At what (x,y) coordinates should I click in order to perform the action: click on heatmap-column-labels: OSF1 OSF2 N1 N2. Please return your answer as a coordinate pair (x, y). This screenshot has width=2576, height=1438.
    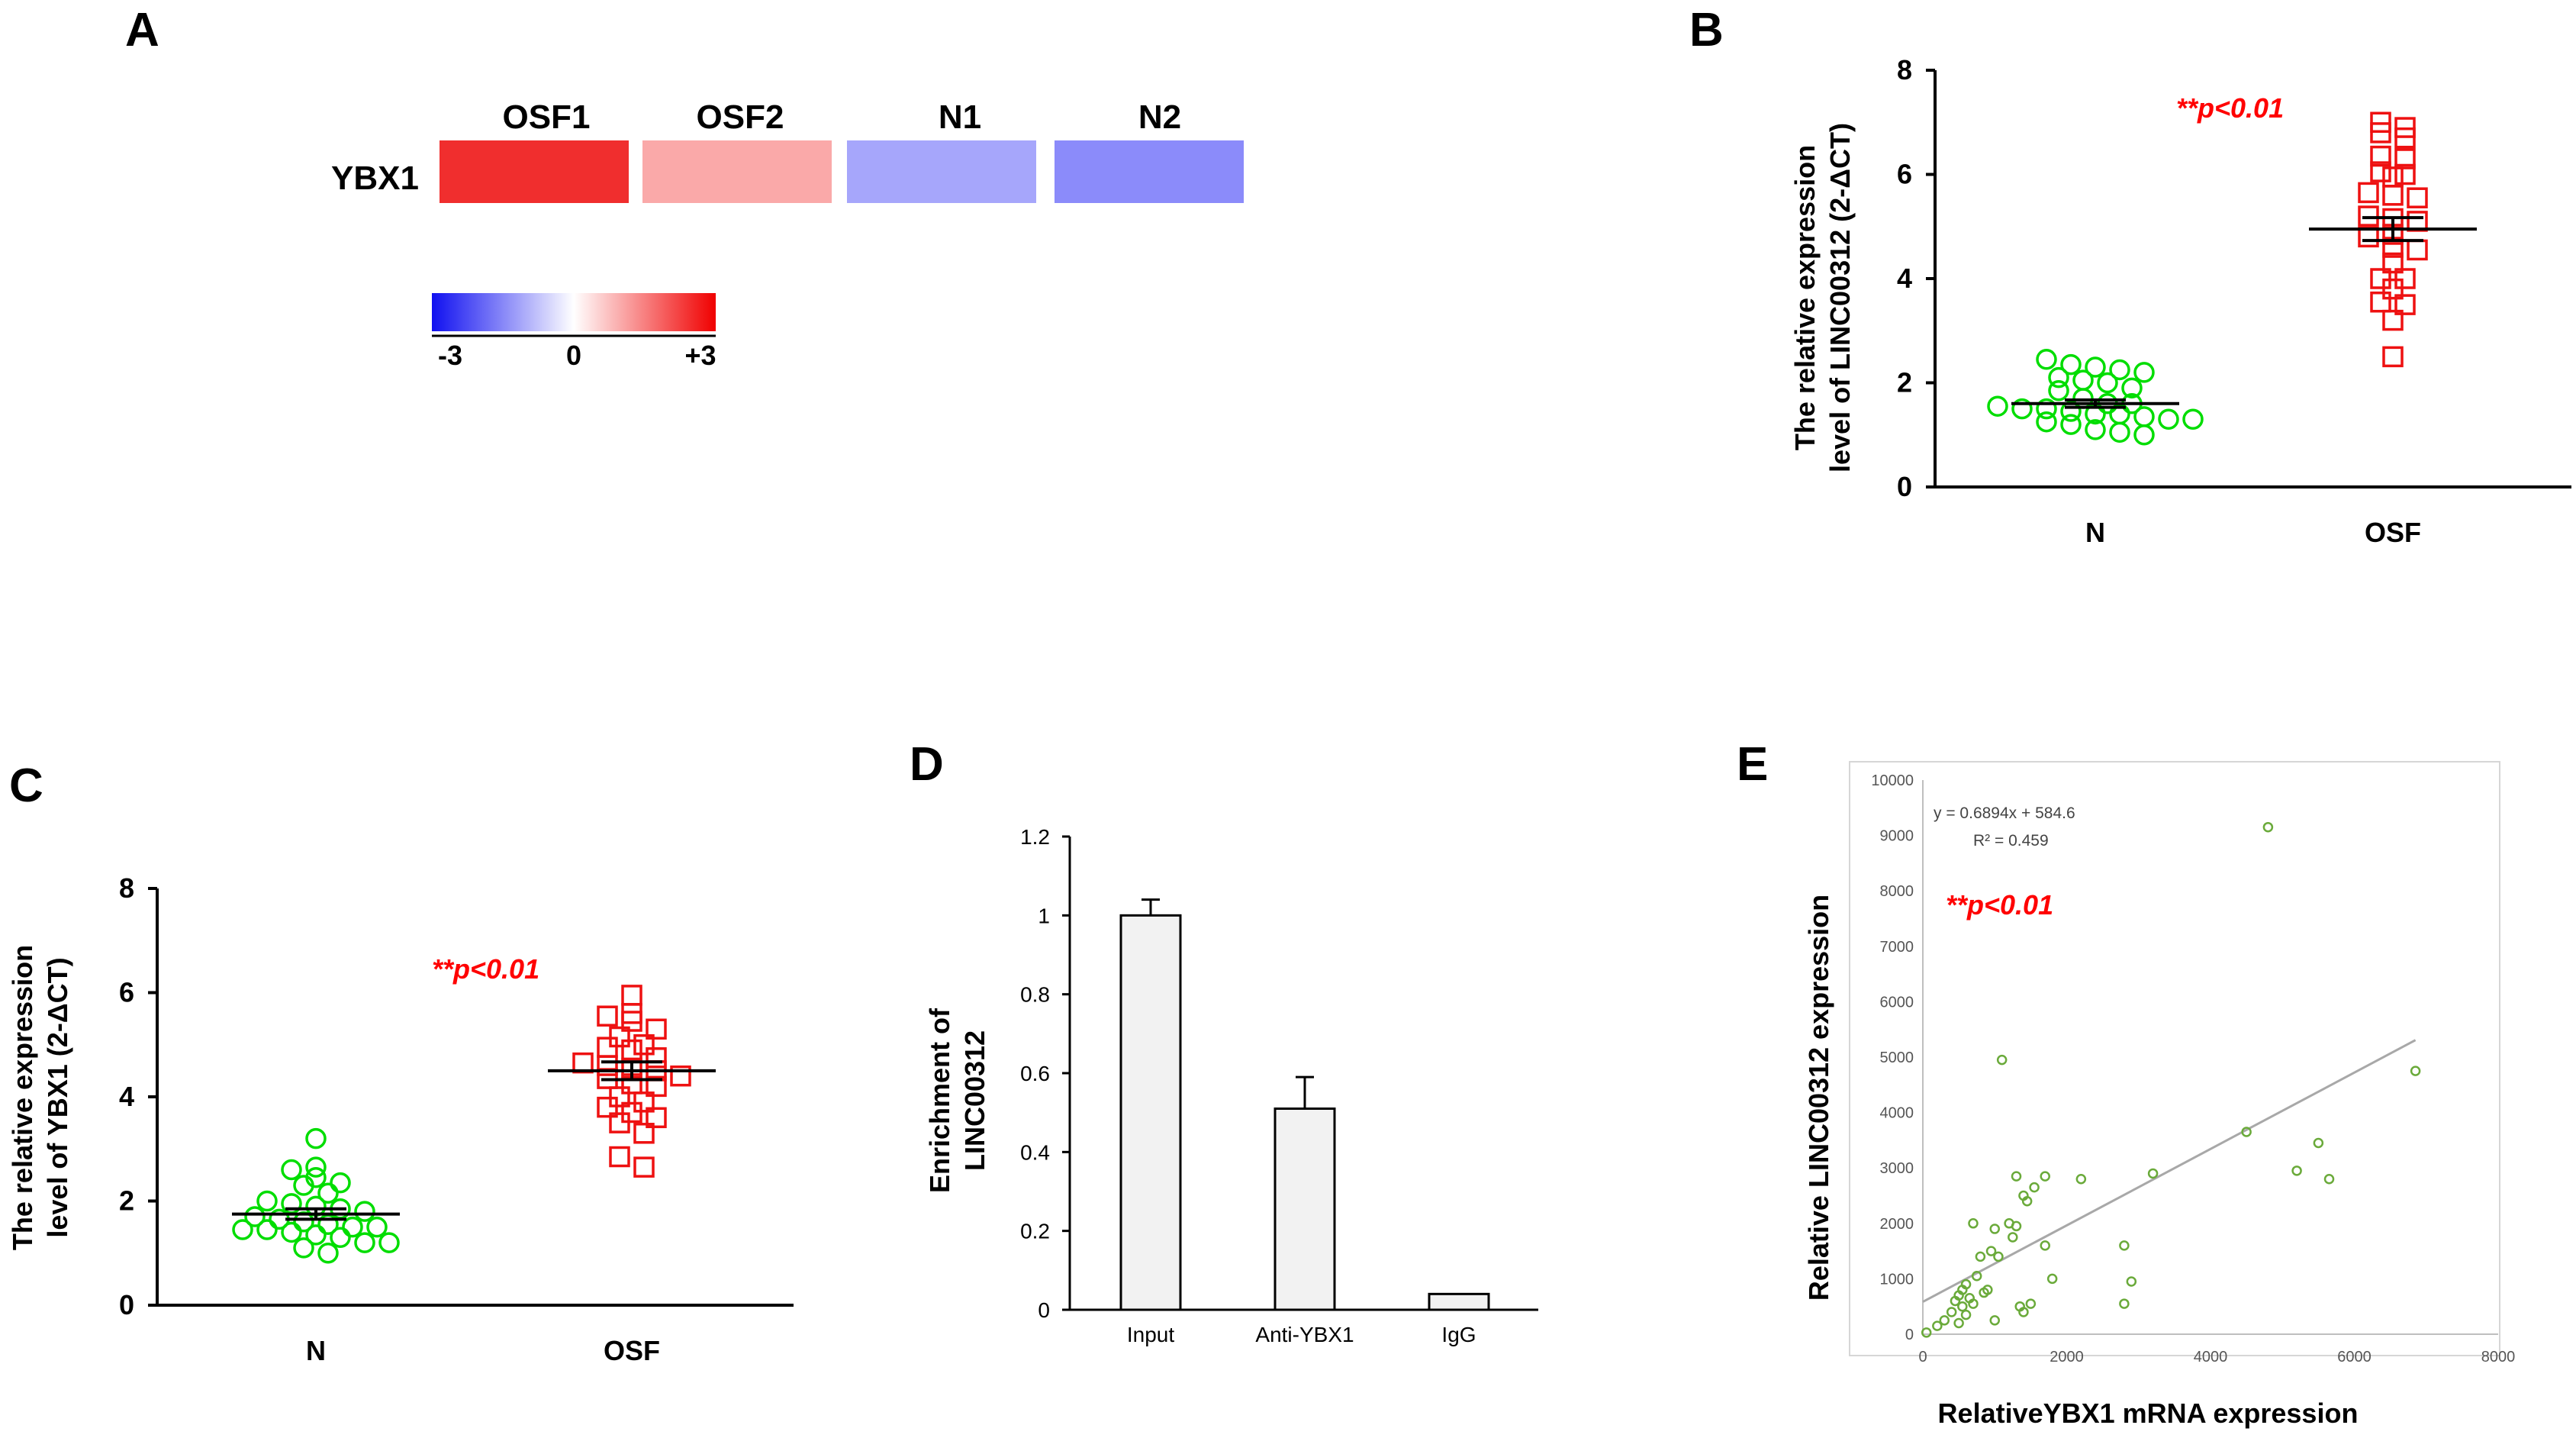
    Looking at the image, I should click on (842, 117).